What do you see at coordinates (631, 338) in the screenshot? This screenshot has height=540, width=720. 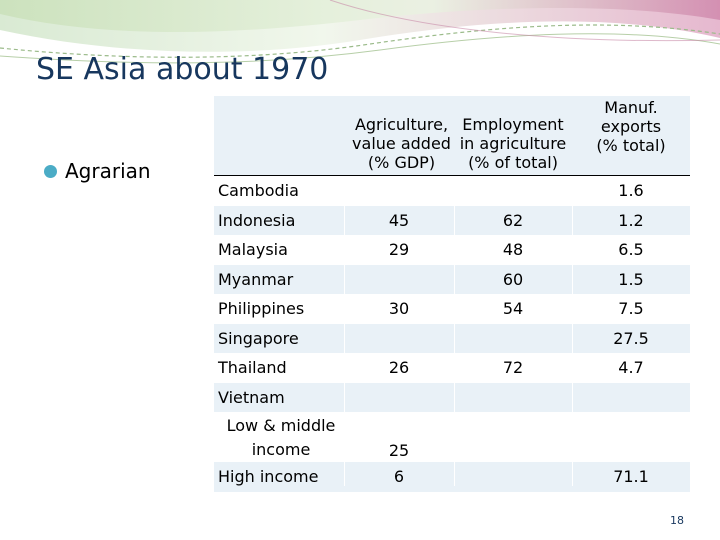 I see `manuf-exports-cell: 27.5` at bounding box center [631, 338].